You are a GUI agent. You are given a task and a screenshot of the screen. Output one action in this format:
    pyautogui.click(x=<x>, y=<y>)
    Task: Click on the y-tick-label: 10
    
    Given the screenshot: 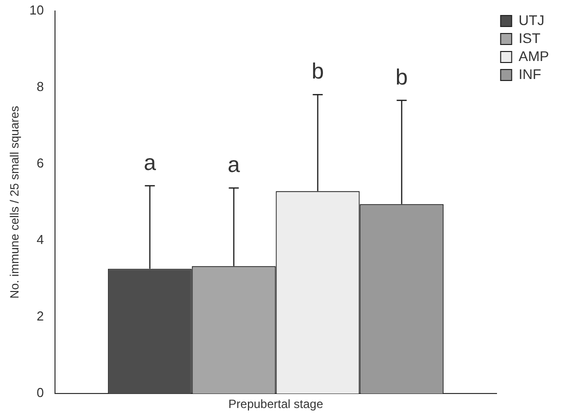 What is the action you would take?
    pyautogui.click(x=36, y=10)
    